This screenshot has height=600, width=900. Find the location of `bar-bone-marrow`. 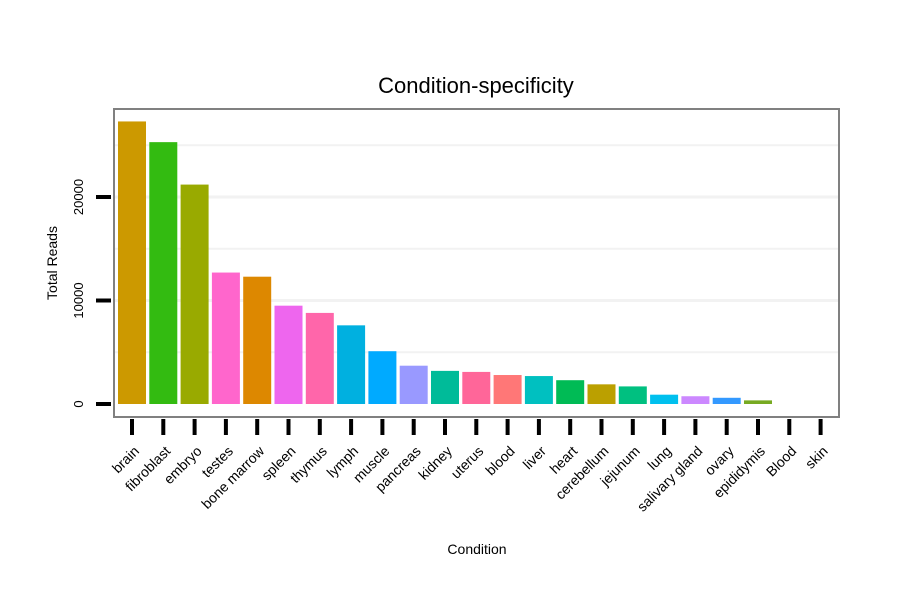

bar-bone-marrow is located at coordinates (257, 340).